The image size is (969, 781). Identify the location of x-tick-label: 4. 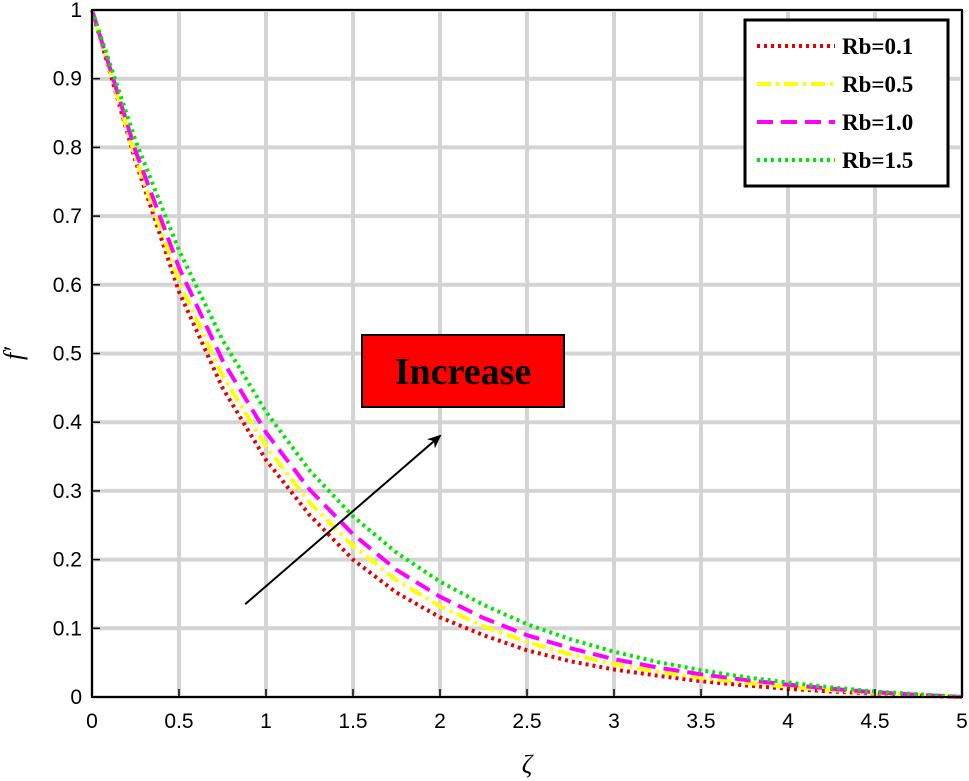
(788, 721).